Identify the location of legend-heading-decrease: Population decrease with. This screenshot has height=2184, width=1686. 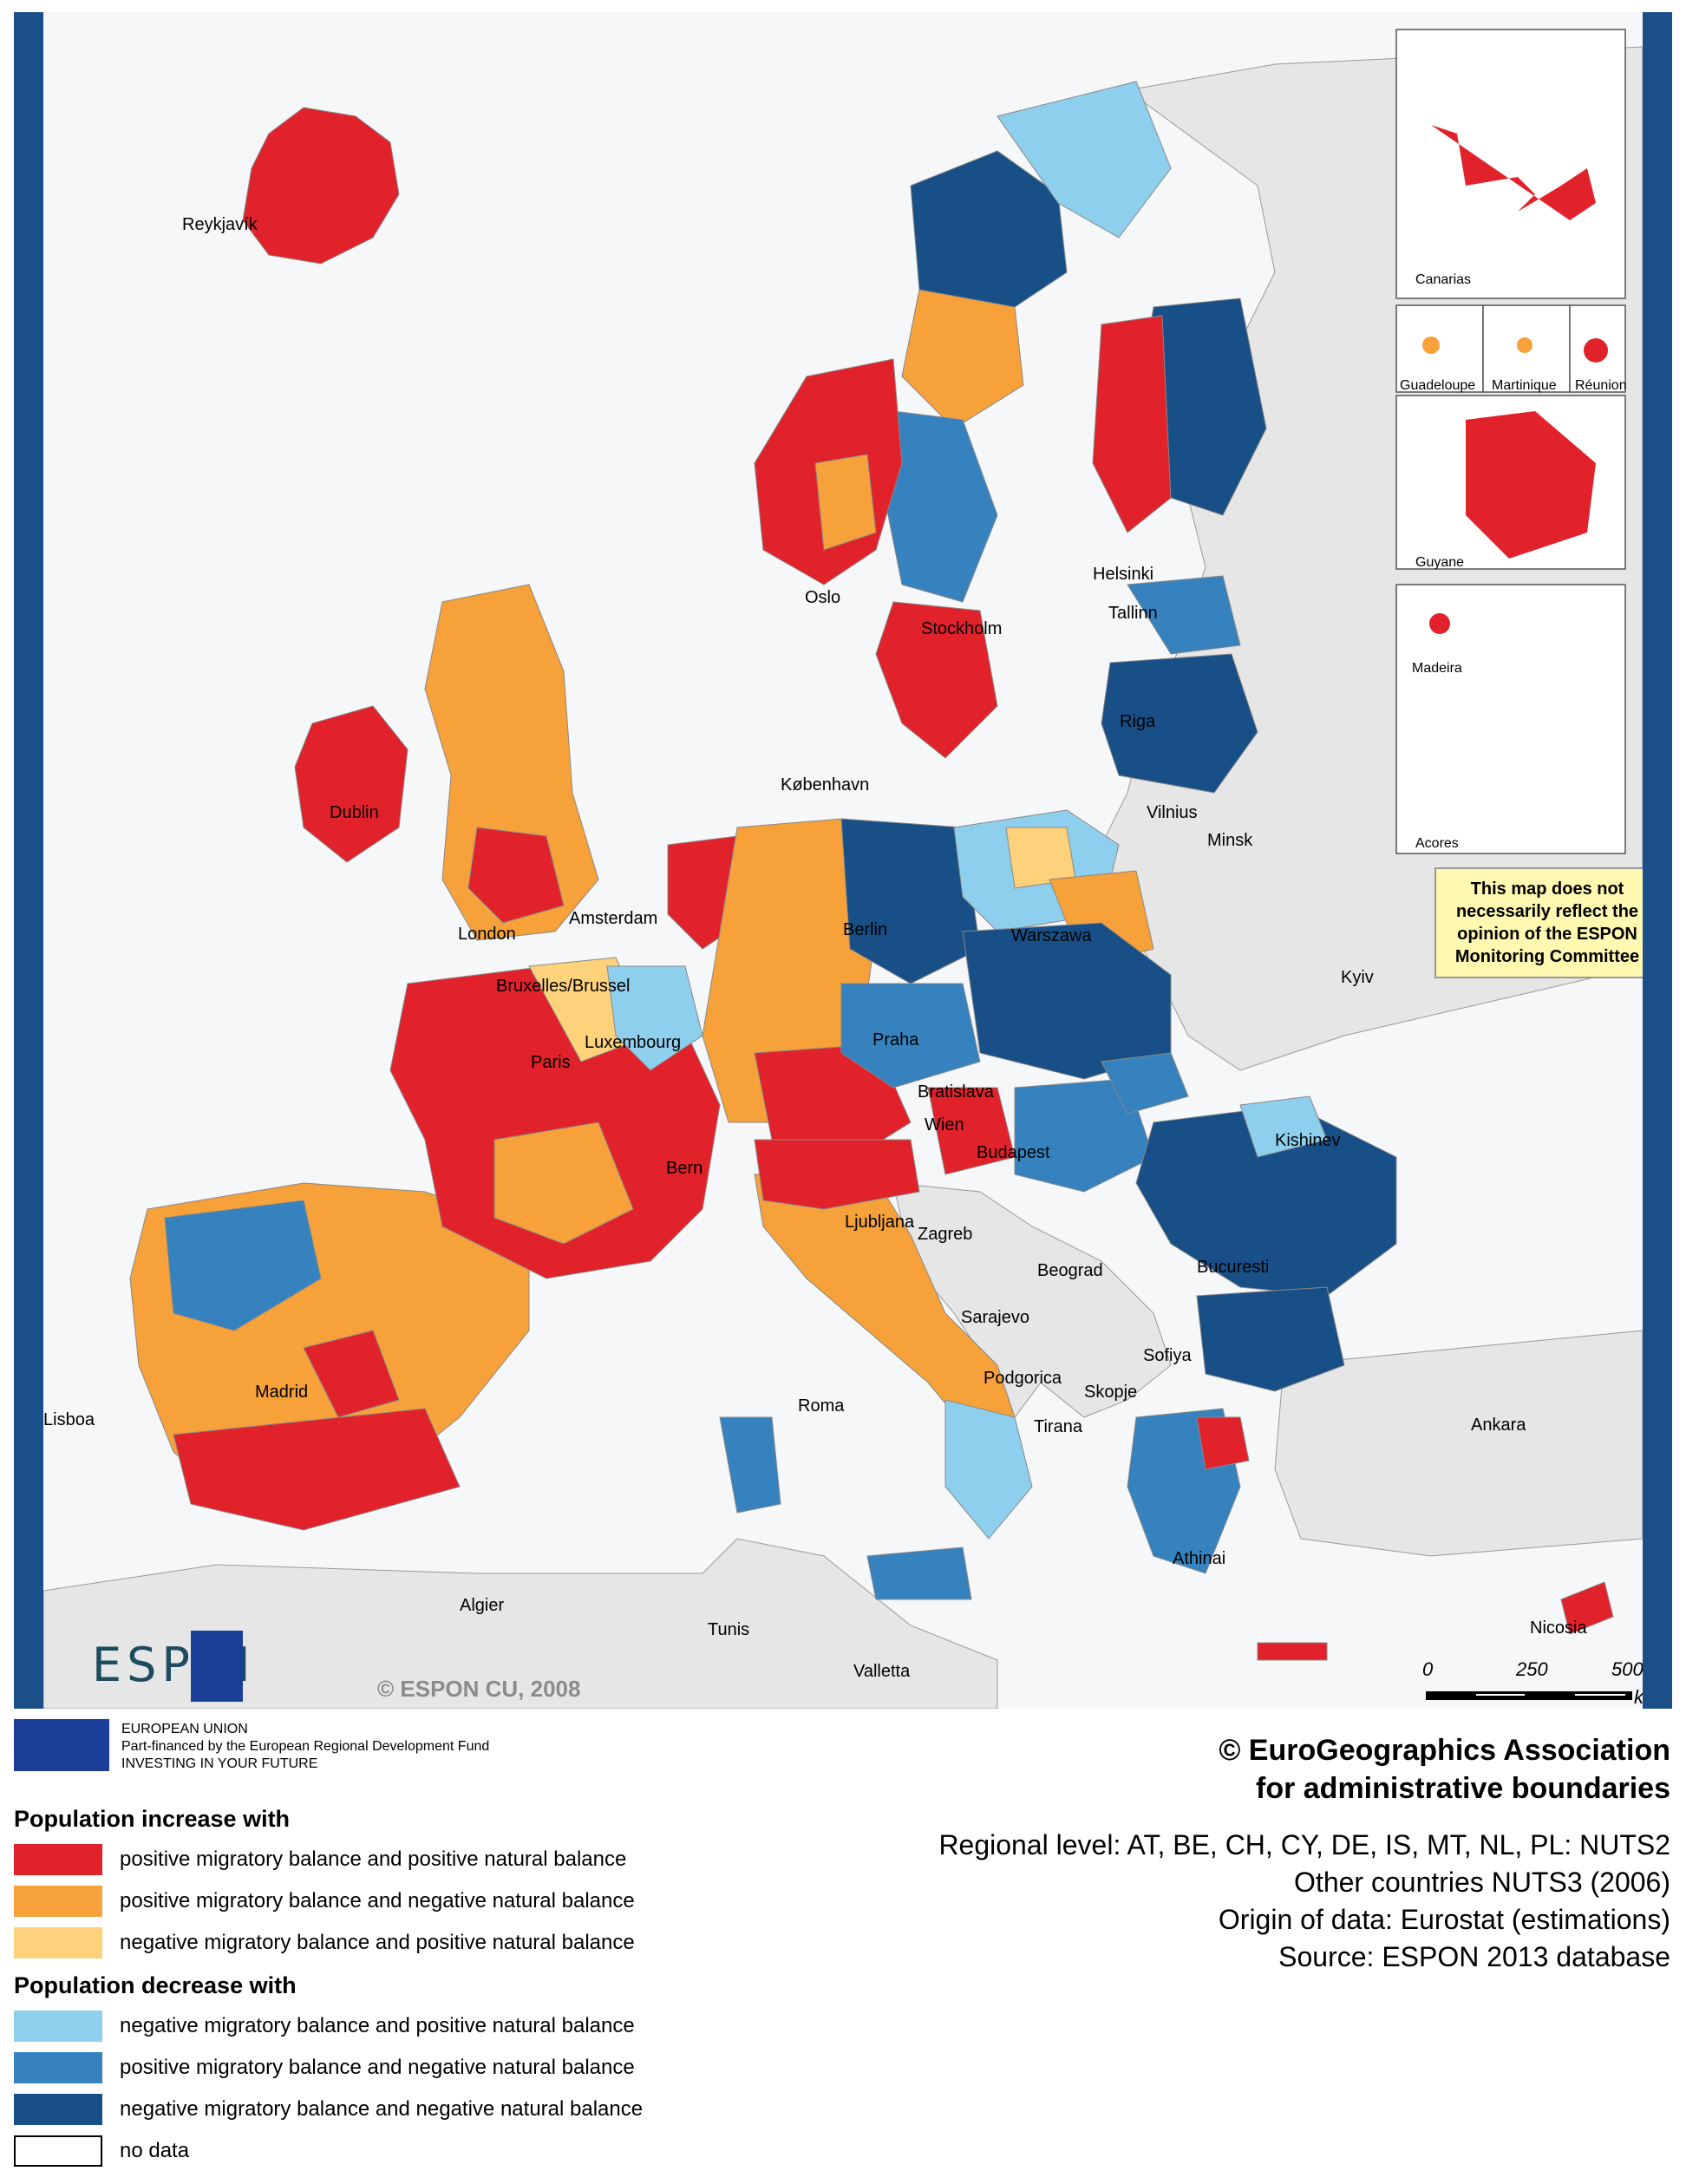
(155, 1985).